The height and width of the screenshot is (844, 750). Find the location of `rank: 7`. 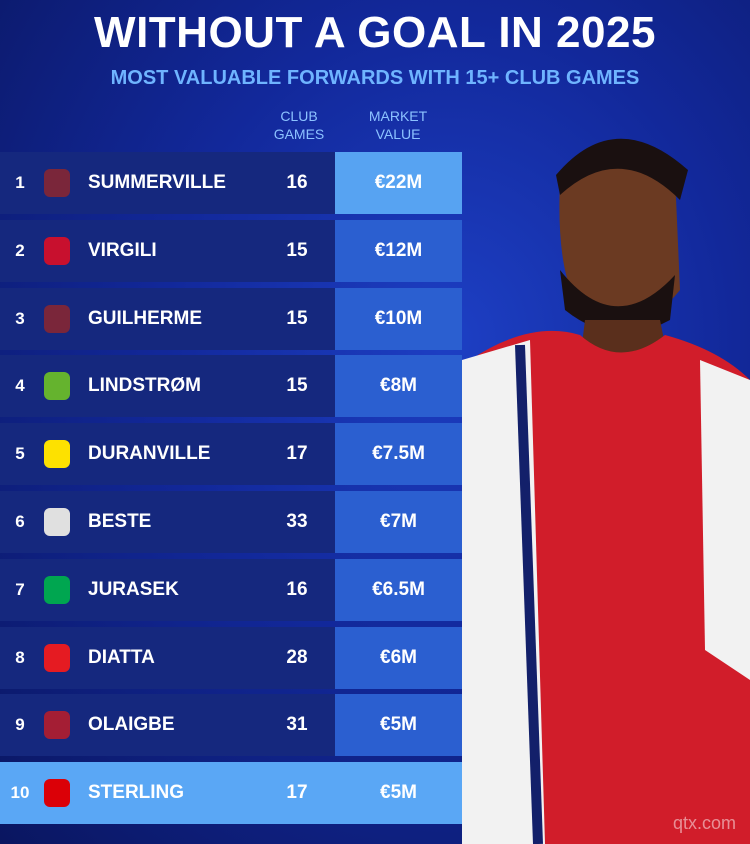

rank: 7 is located at coordinates (20, 589).